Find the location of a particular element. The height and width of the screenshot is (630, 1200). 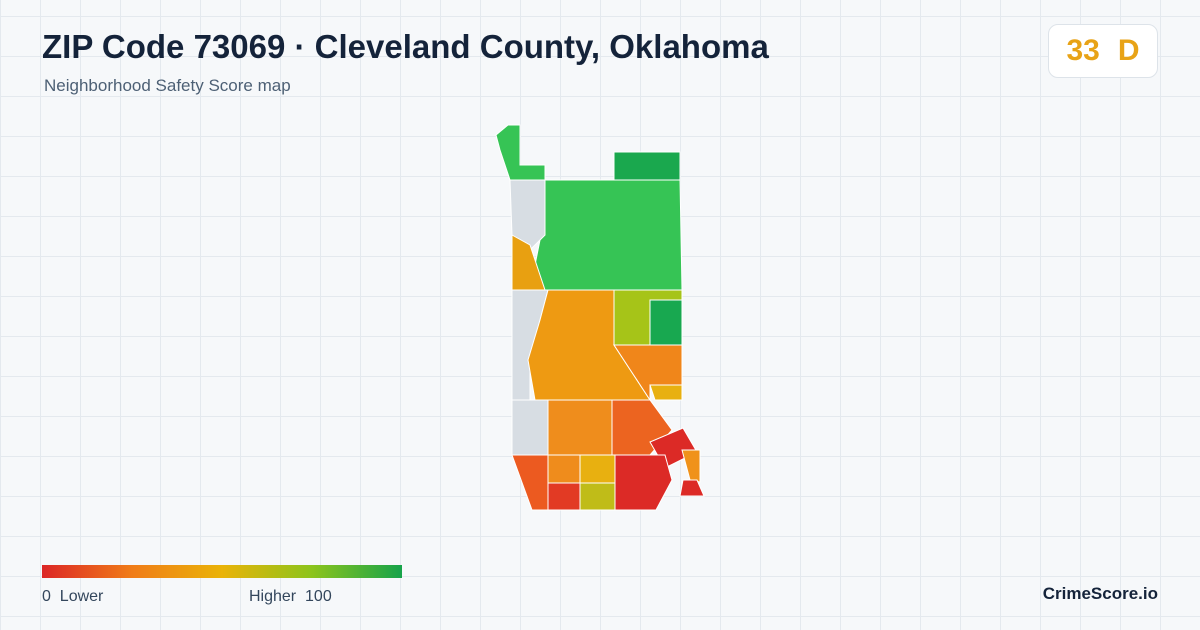

brand: CrimeScore.io is located at coordinates (1100, 593).